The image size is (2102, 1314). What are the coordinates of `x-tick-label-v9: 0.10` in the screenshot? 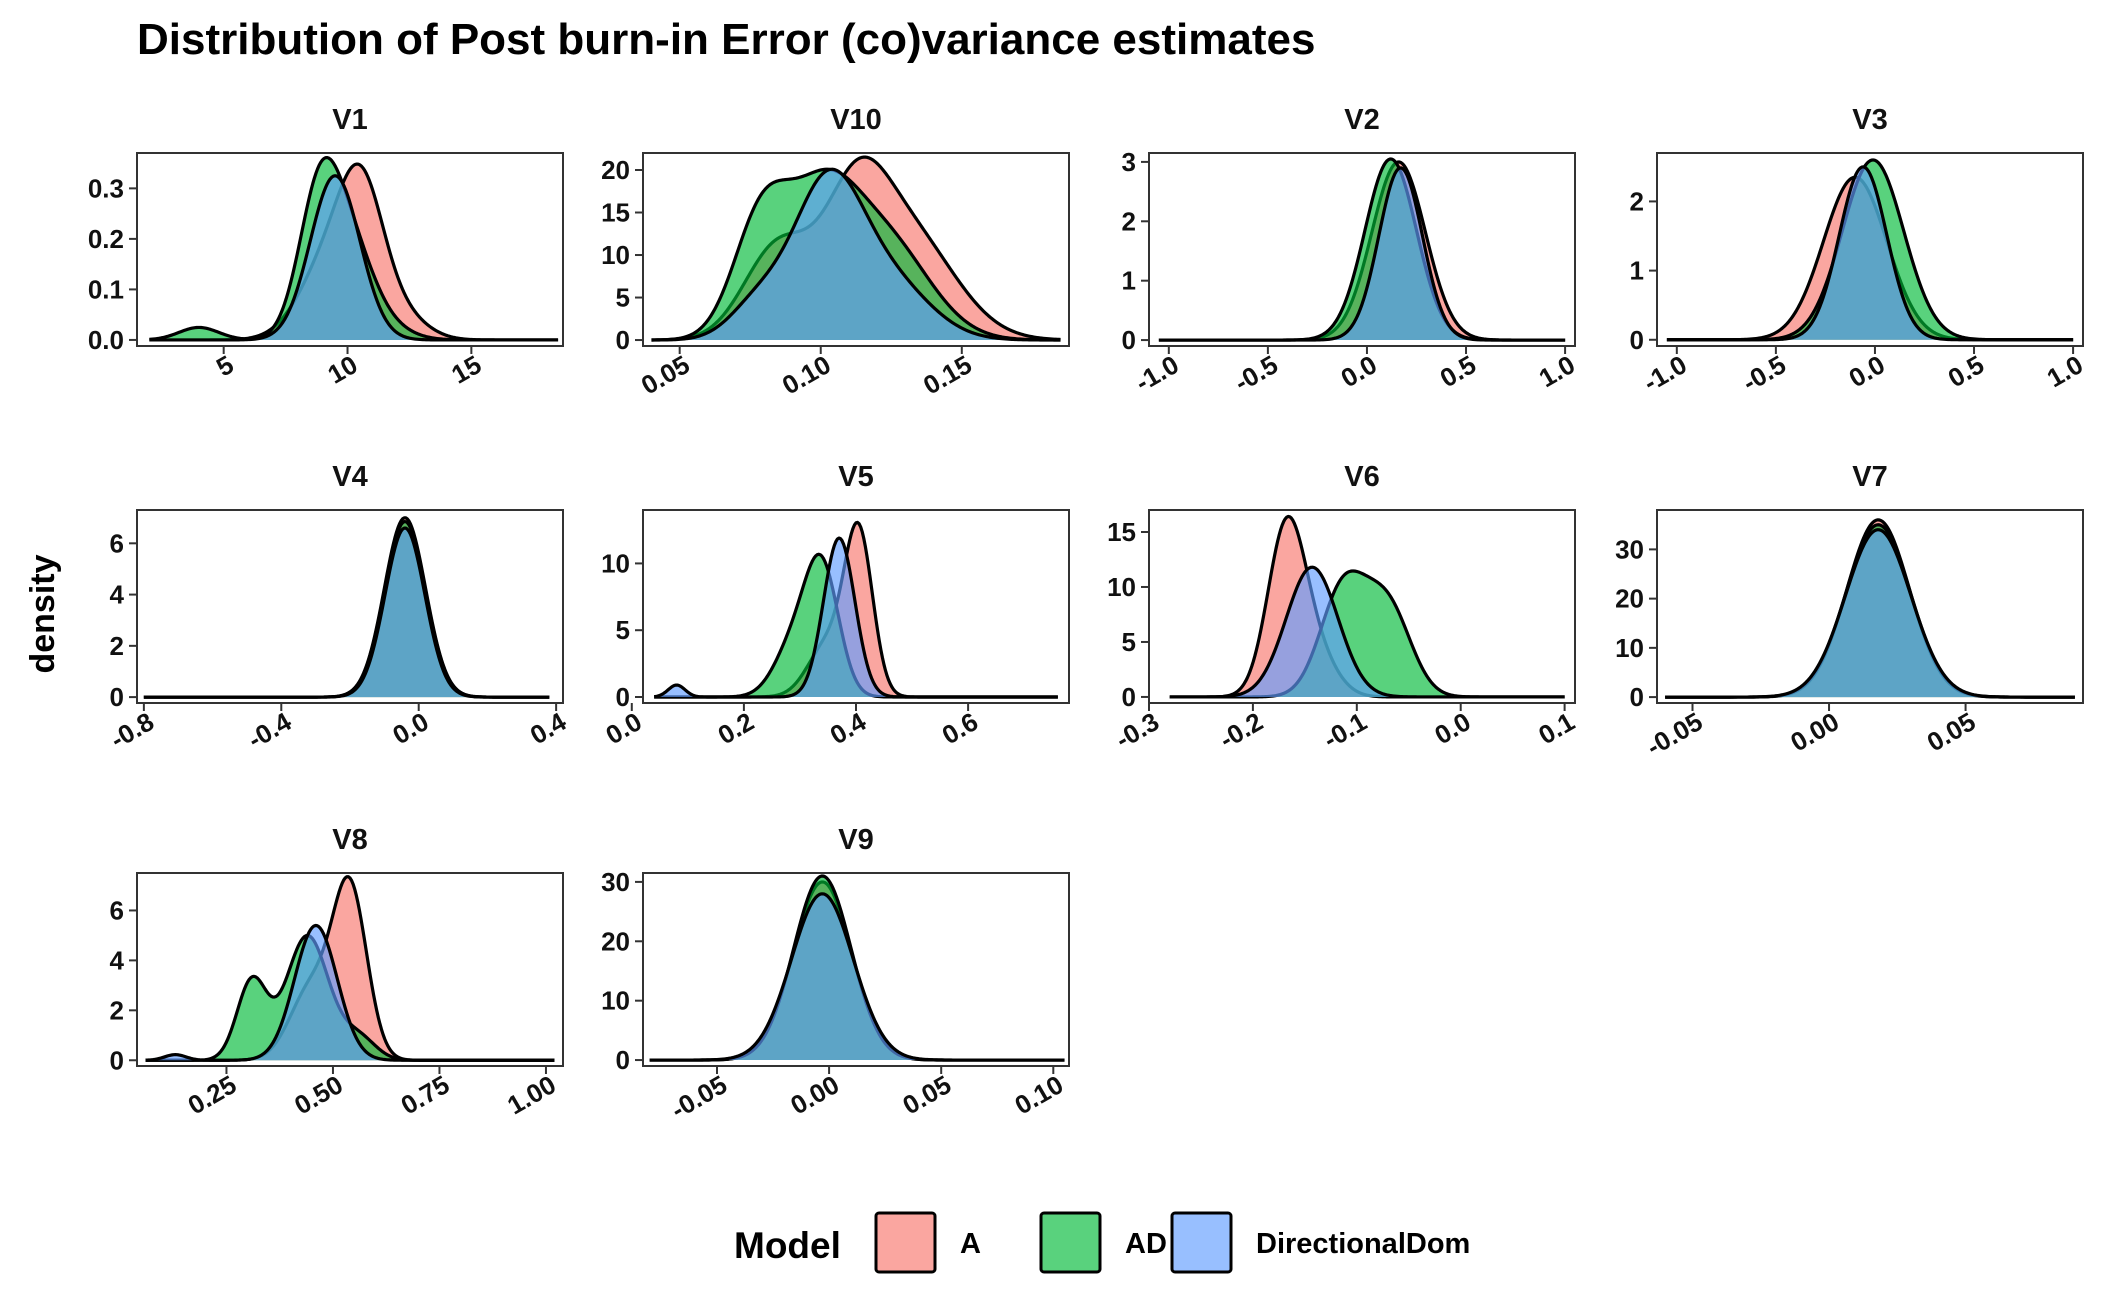 It's located at (1038, 1094).